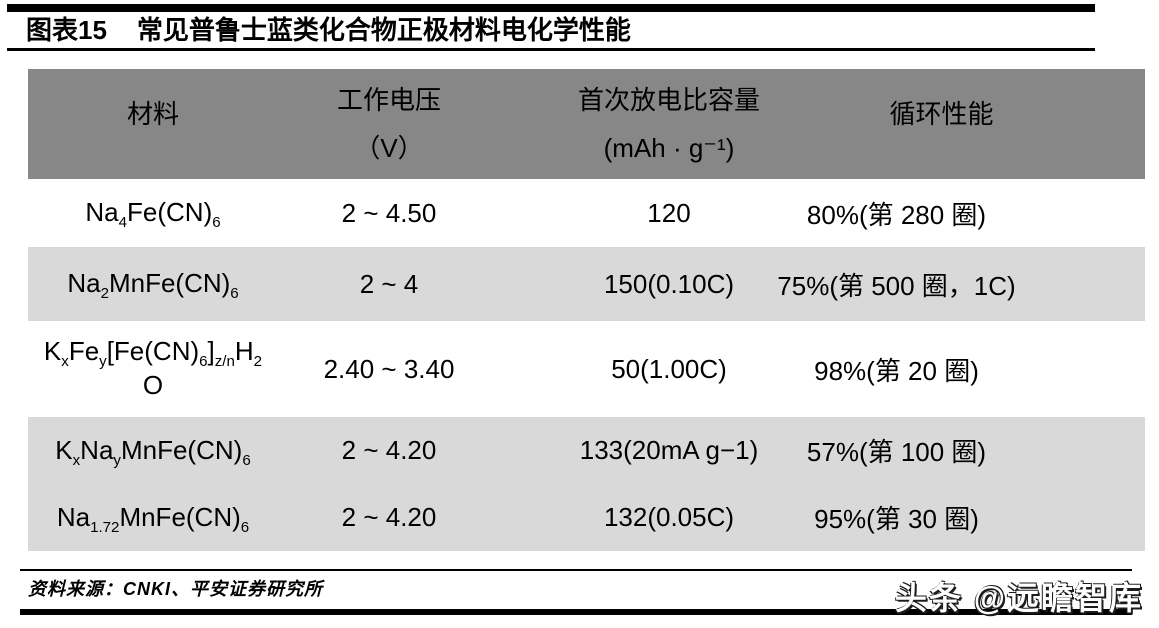  I want to click on cycle-value: 98%(第 20 圈), so click(896, 370).